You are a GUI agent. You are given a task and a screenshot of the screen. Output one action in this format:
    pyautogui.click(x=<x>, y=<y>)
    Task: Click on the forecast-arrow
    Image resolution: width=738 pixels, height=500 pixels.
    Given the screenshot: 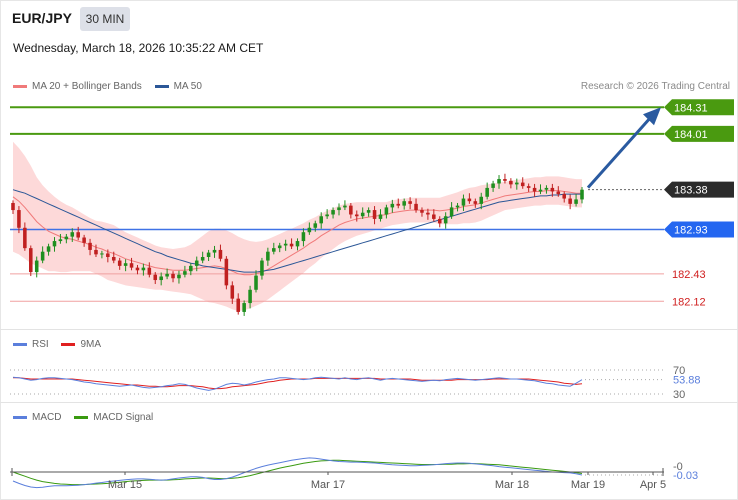 What is the action you would take?
    pyautogui.click(x=618, y=153)
    